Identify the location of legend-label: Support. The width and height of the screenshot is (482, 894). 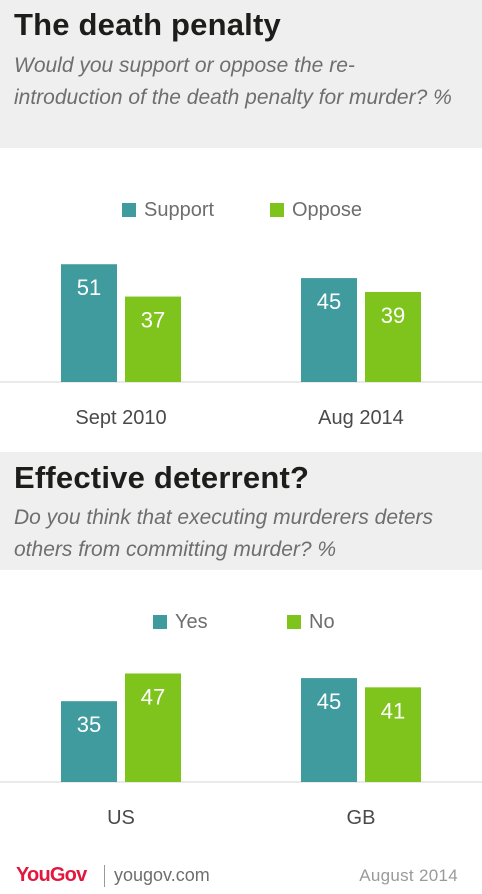
(179, 210).